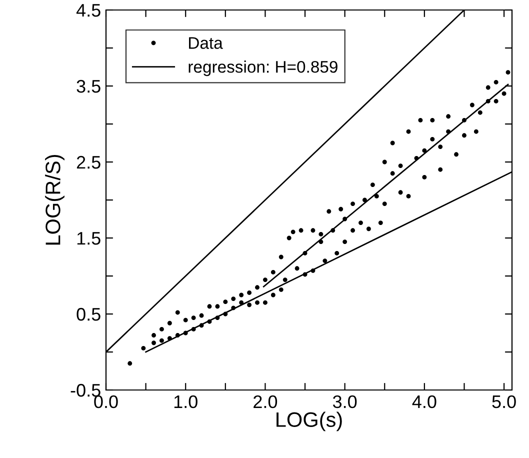  Describe the element at coordinates (186, 401) in the screenshot. I see `x-tick-label: 1.0` at that location.